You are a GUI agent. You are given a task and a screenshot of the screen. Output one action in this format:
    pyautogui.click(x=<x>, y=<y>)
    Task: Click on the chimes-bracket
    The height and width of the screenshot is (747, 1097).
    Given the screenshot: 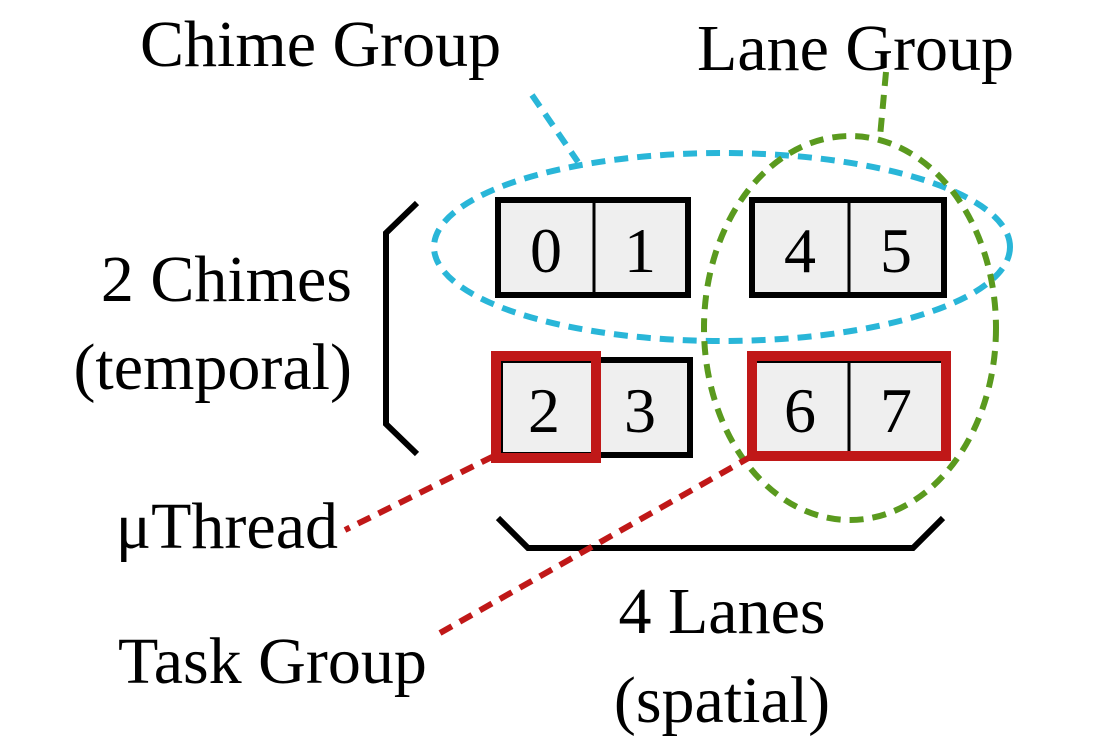 What is the action you would take?
    pyautogui.click(x=401, y=328)
    